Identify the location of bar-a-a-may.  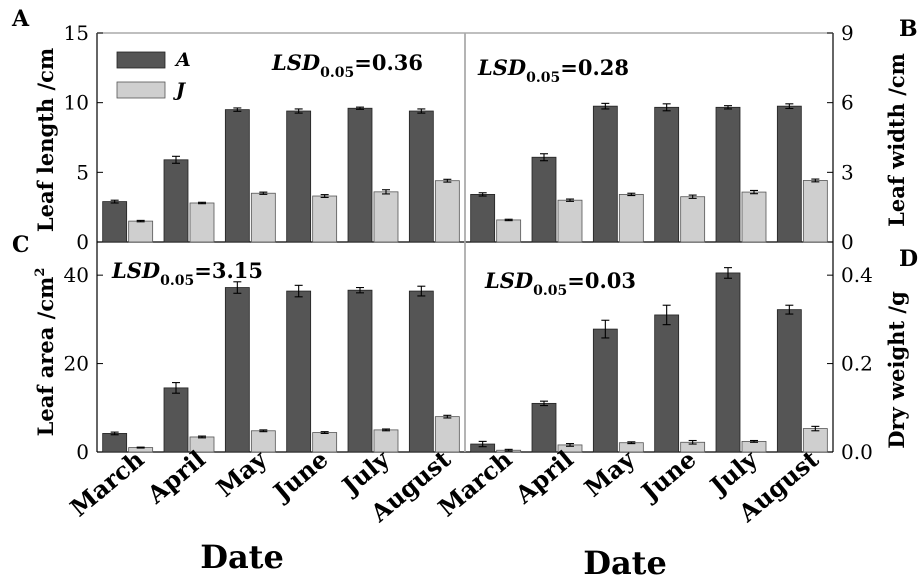
(237, 176).